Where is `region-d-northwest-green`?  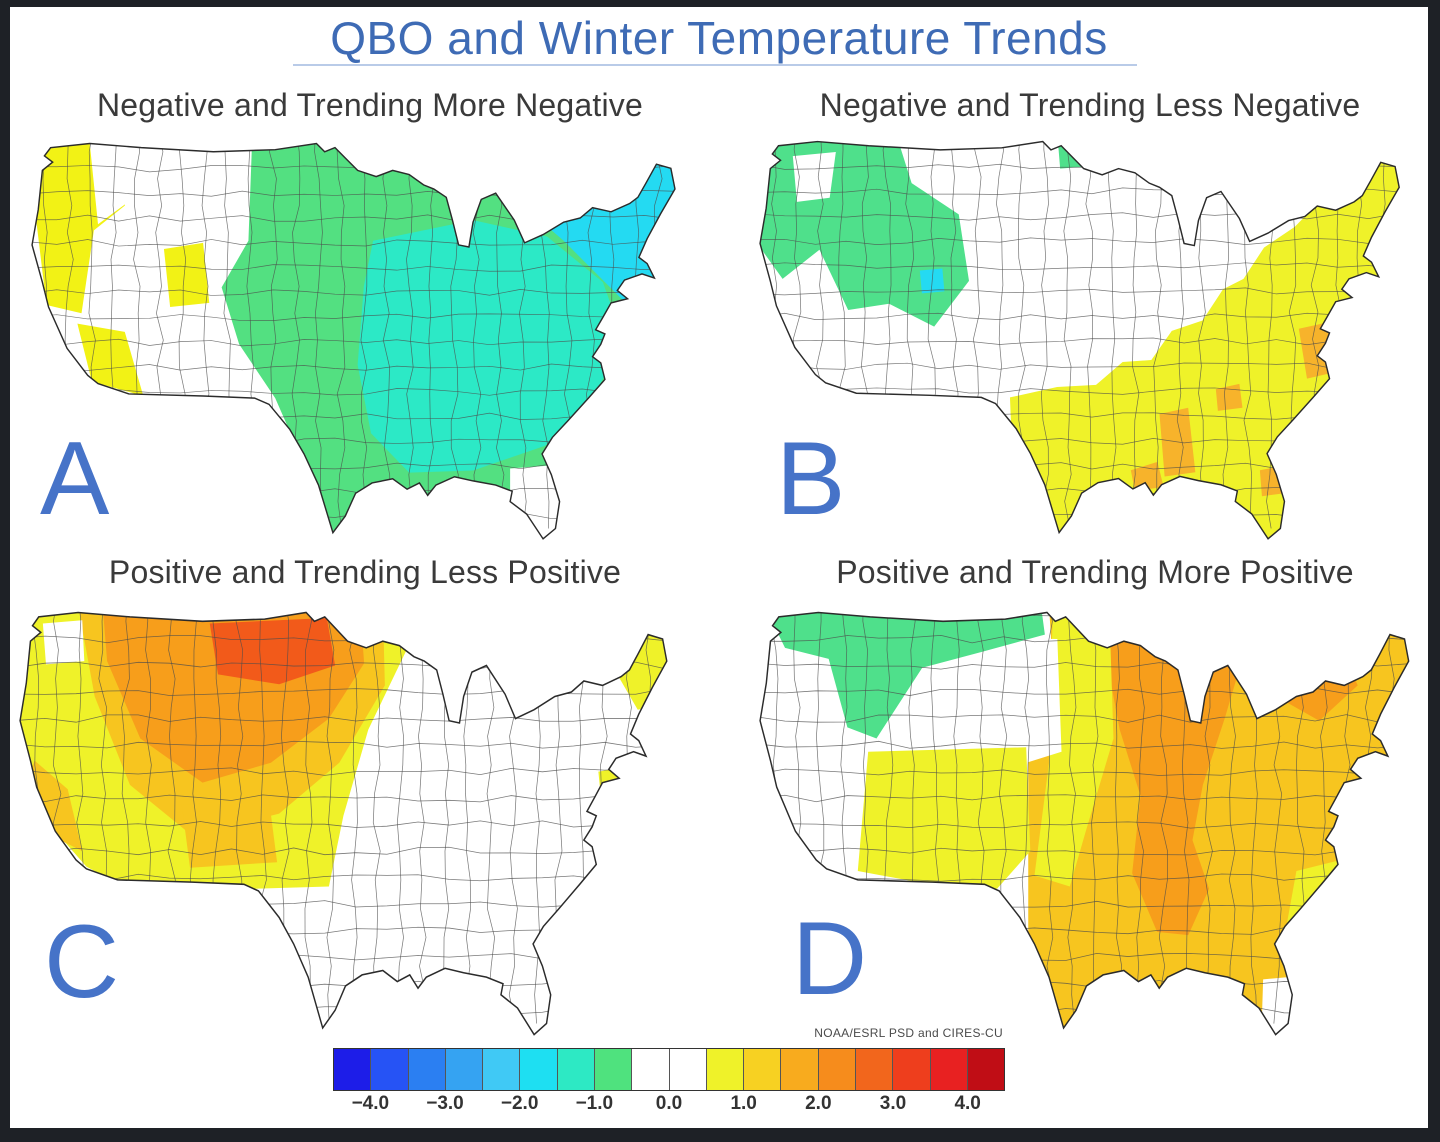
region-d-northwest-green is located at coordinates (903, 675).